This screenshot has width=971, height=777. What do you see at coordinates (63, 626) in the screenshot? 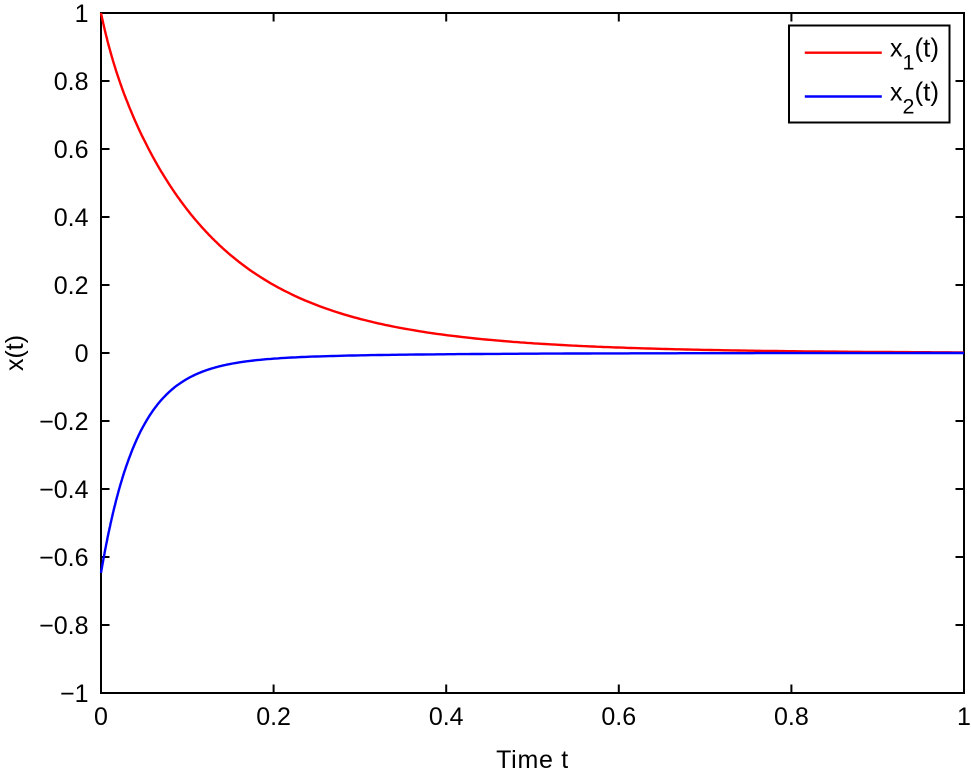
I see `svg-text: −0.8` at bounding box center [63, 626].